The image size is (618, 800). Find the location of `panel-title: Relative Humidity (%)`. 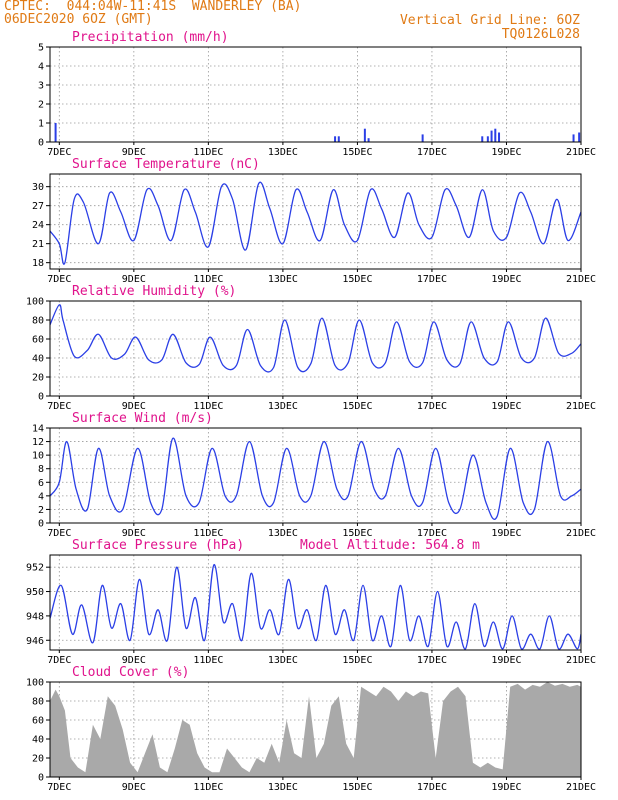

panel-title: Relative Humidity (%) is located at coordinates (154, 291).